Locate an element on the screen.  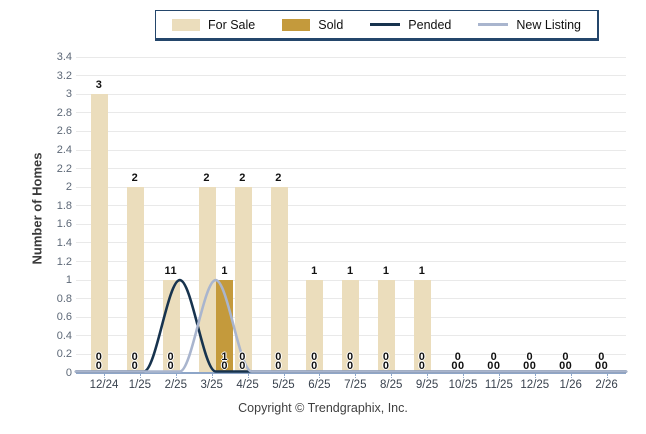
legend-item-for-sale: For Sale is located at coordinates (213, 25).